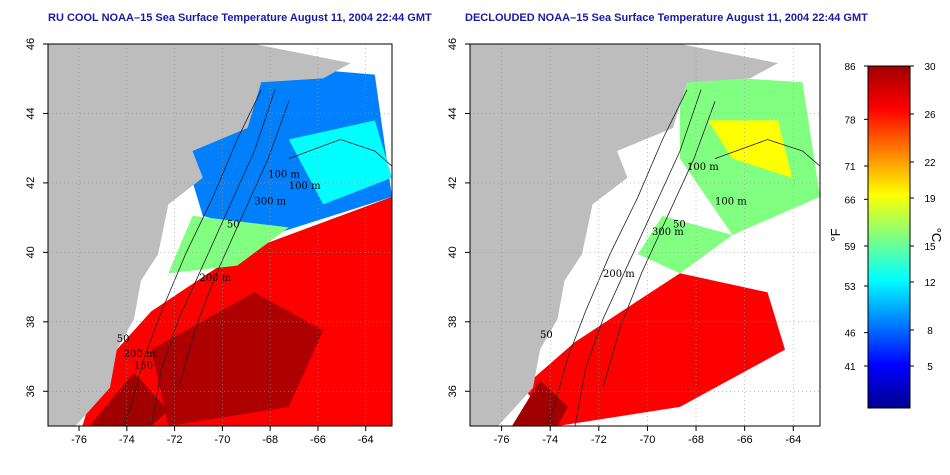  I want to click on fahrenheit-tick-label: 66, so click(850, 200).